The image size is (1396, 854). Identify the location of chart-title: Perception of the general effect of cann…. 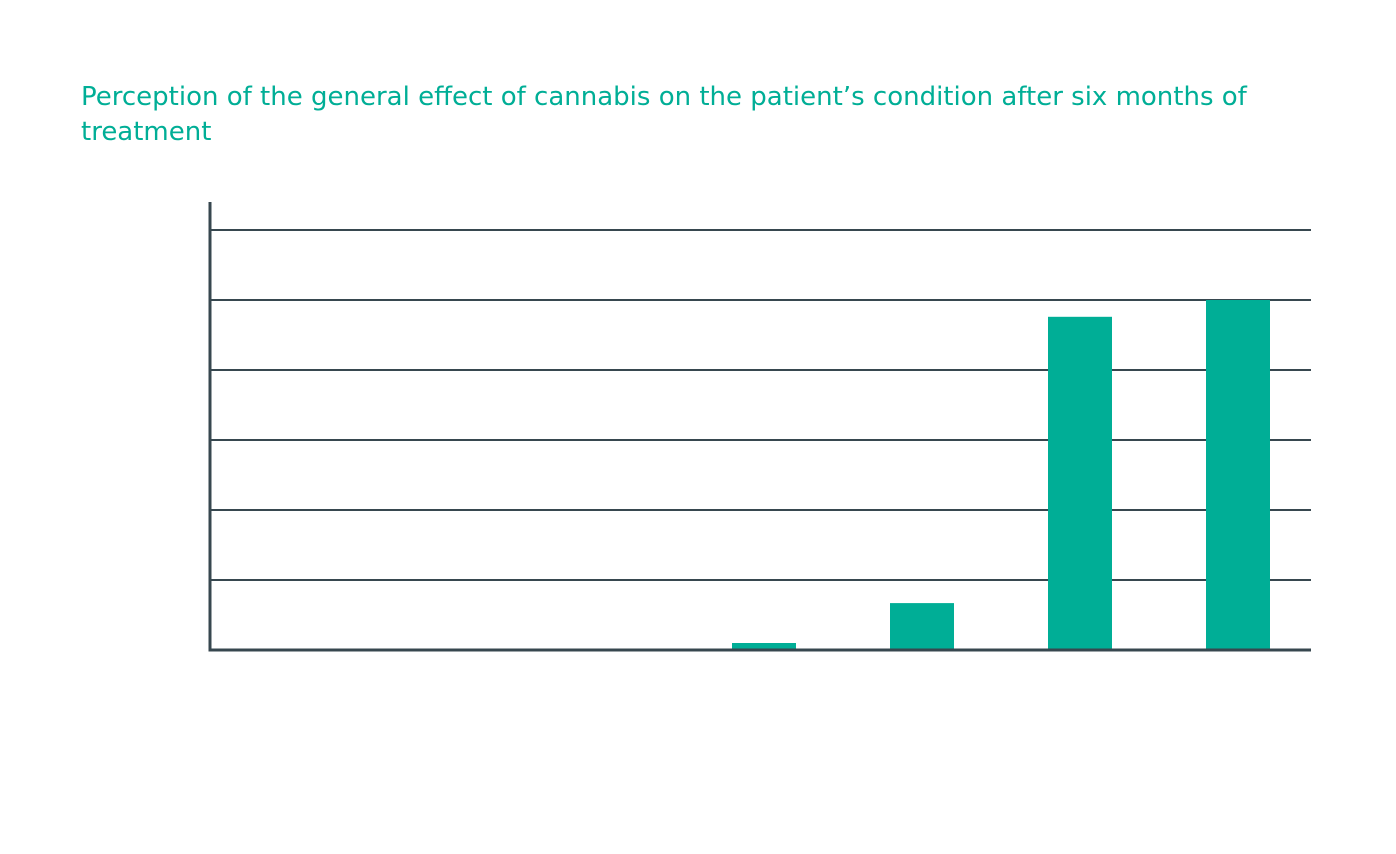
(664, 114).